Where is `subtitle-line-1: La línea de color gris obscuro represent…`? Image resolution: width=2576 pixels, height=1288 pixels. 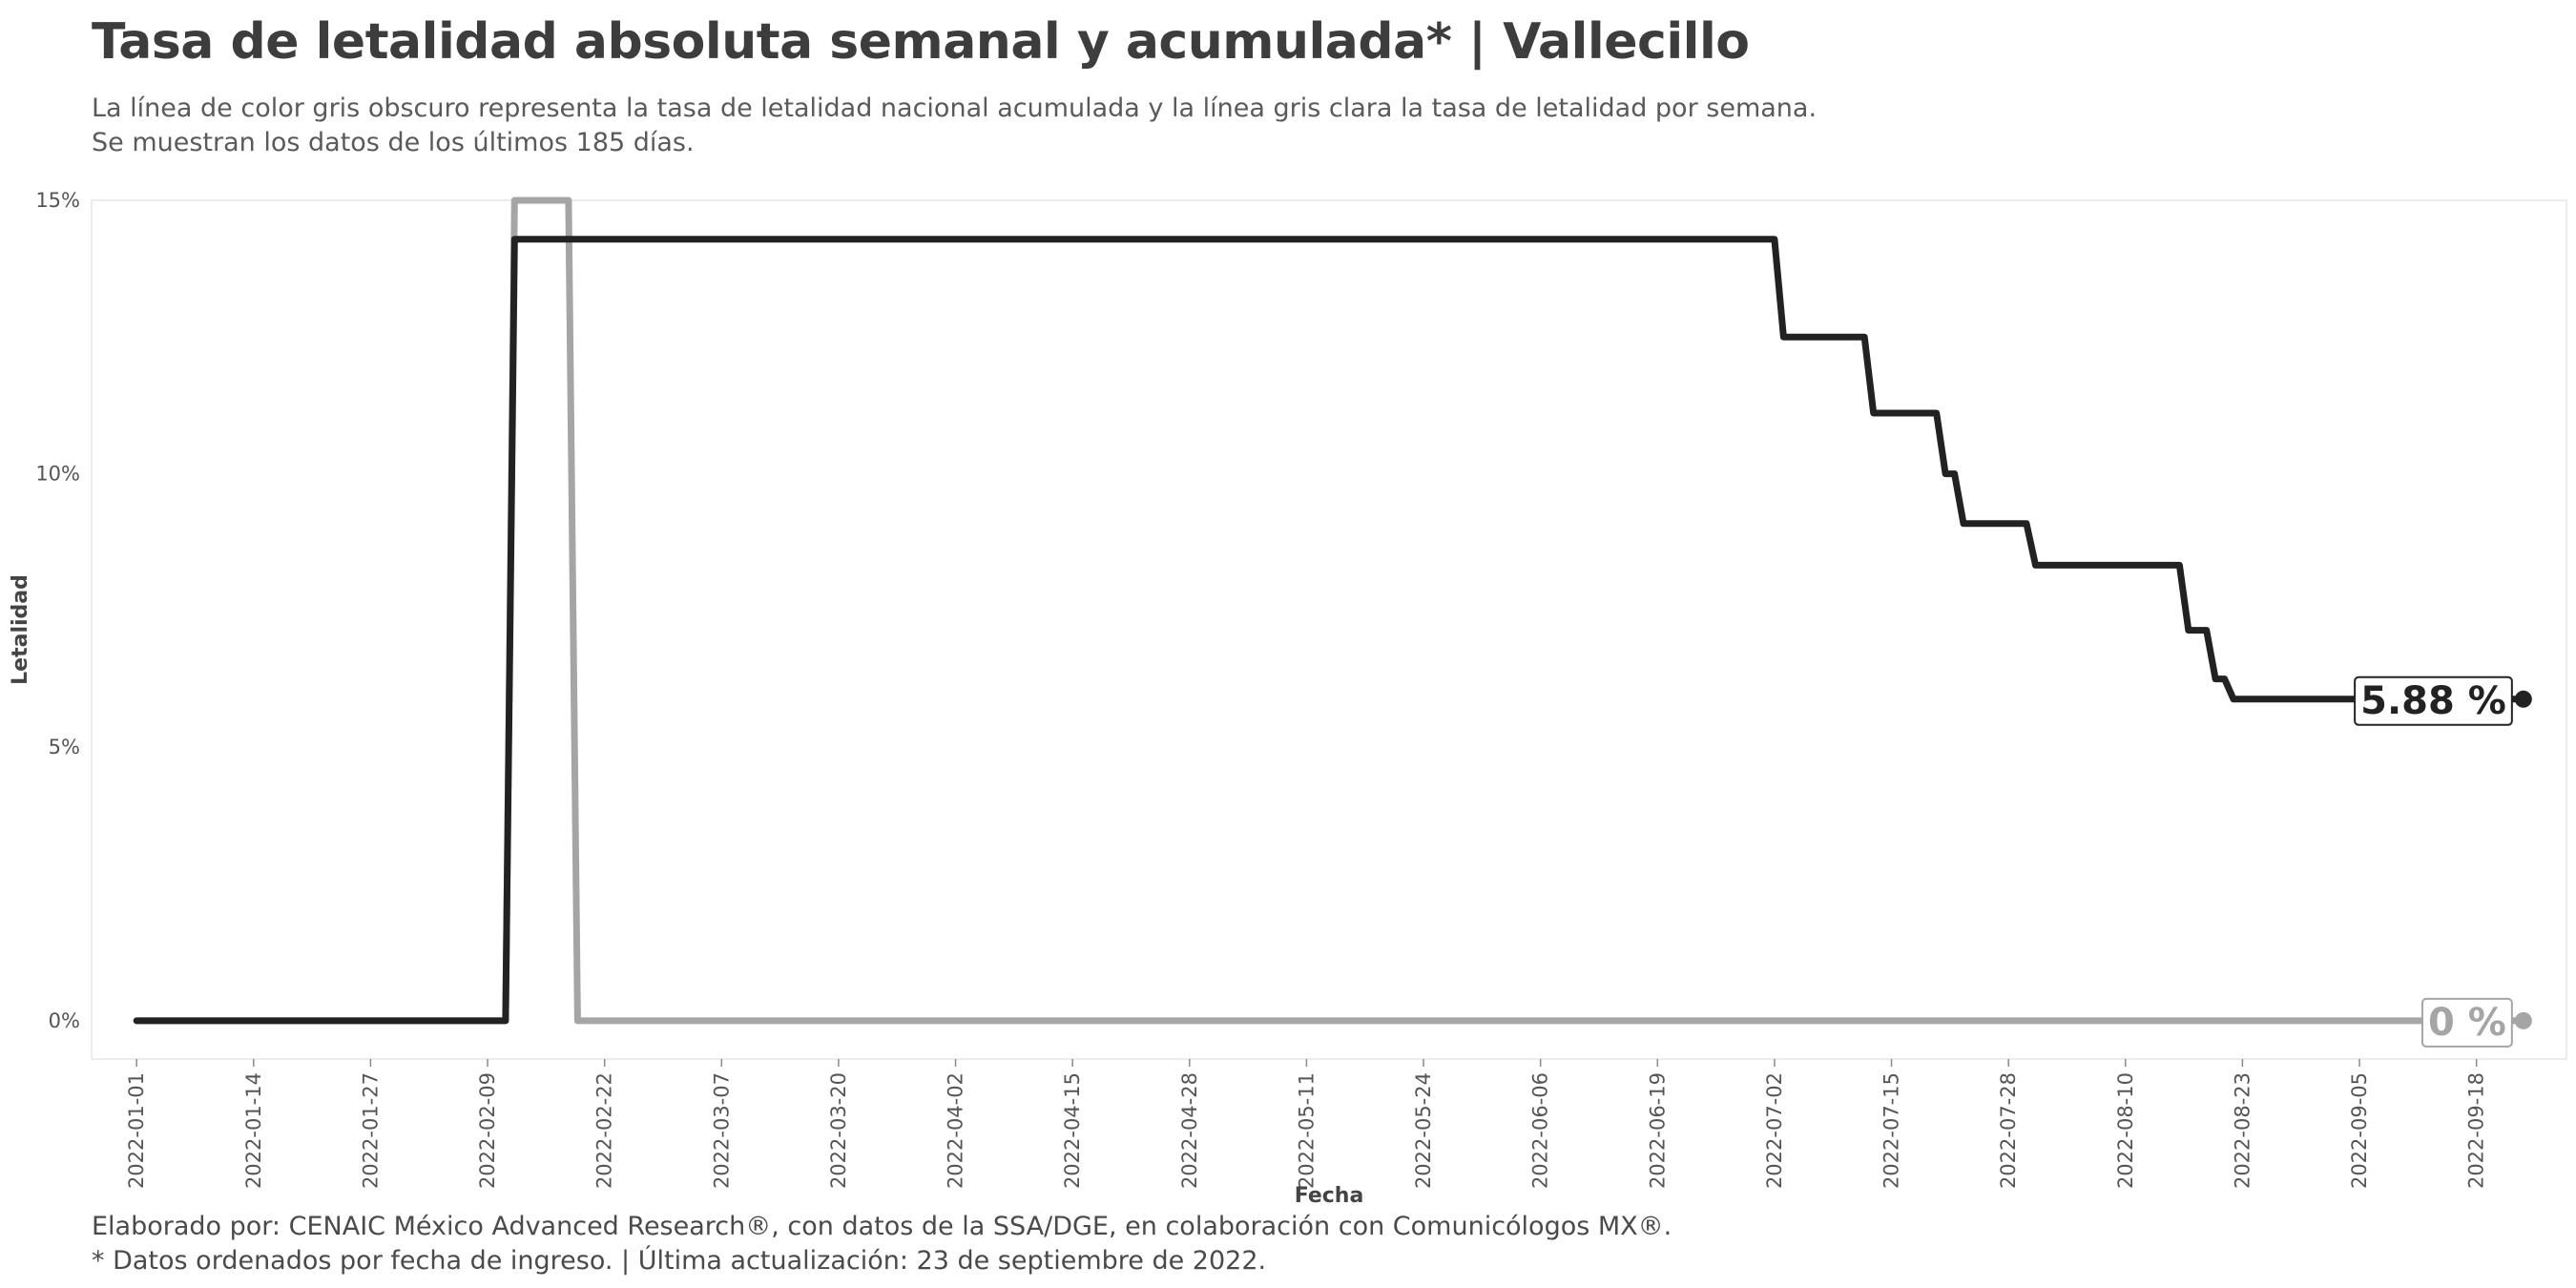
subtitle-line-1: La línea de color gris obscuro represent… is located at coordinates (955, 108).